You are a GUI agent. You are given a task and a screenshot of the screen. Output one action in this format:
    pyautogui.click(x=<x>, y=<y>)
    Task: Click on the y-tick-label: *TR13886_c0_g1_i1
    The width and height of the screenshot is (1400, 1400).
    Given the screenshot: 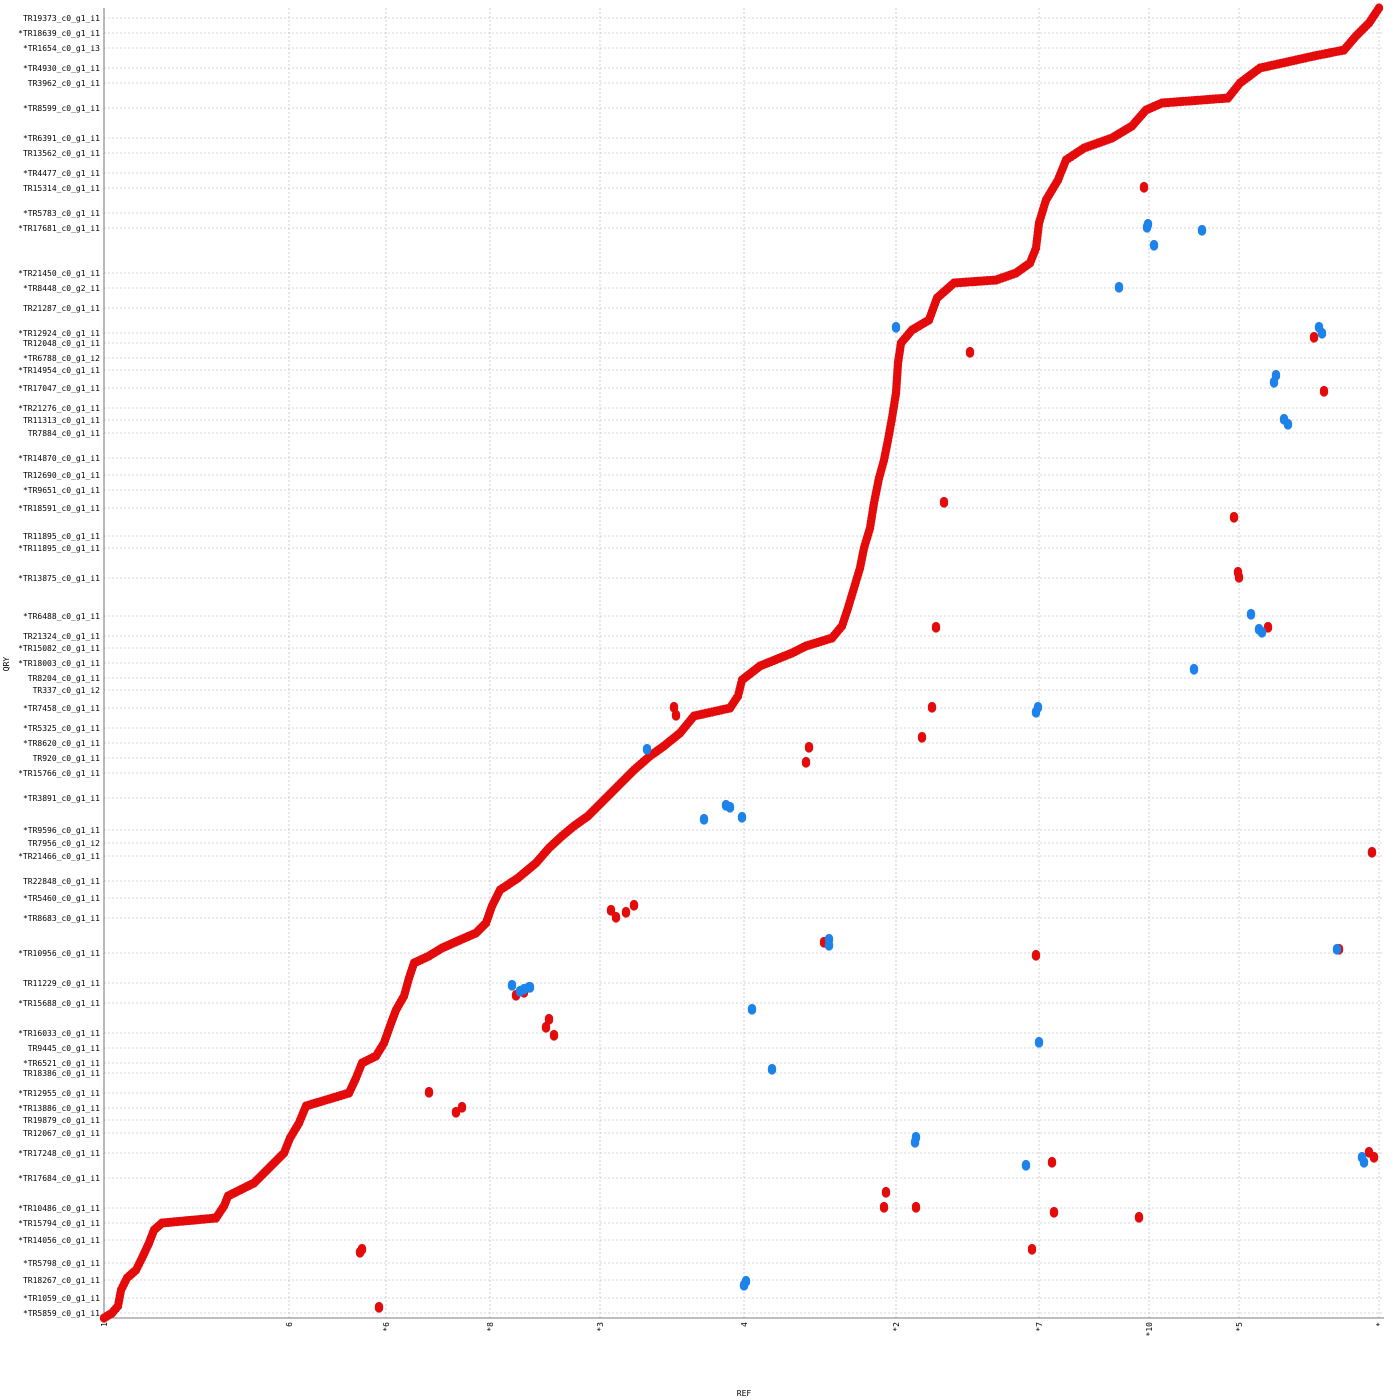 What is the action you would take?
    pyautogui.click(x=59, y=1108)
    